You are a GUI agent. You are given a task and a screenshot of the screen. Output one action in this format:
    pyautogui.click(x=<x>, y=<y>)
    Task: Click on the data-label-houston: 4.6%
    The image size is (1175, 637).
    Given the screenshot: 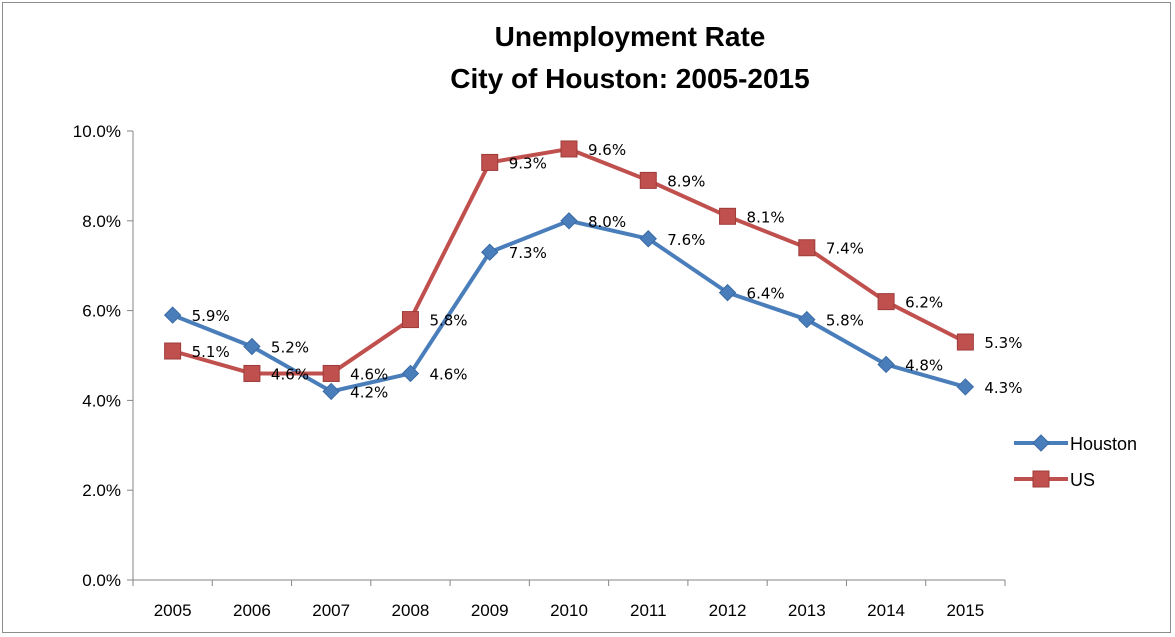 What is the action you would take?
    pyautogui.click(x=448, y=374)
    